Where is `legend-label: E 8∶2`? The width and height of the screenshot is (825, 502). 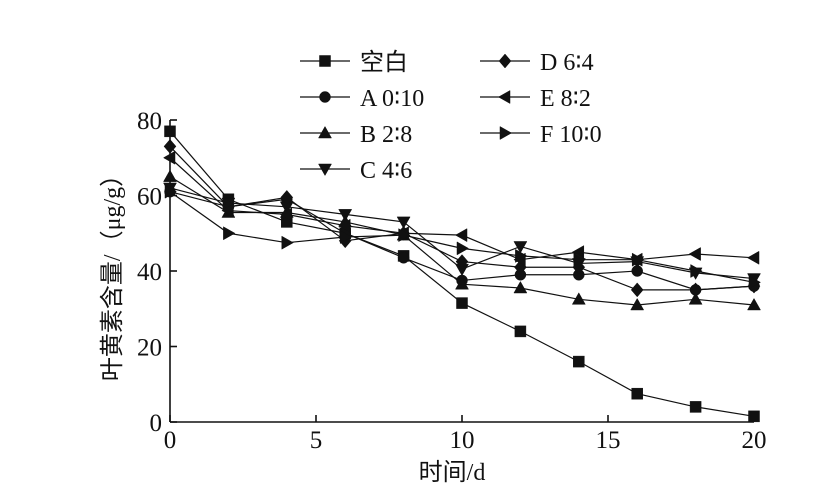 legend-label: E 8∶2 is located at coordinates (565, 99).